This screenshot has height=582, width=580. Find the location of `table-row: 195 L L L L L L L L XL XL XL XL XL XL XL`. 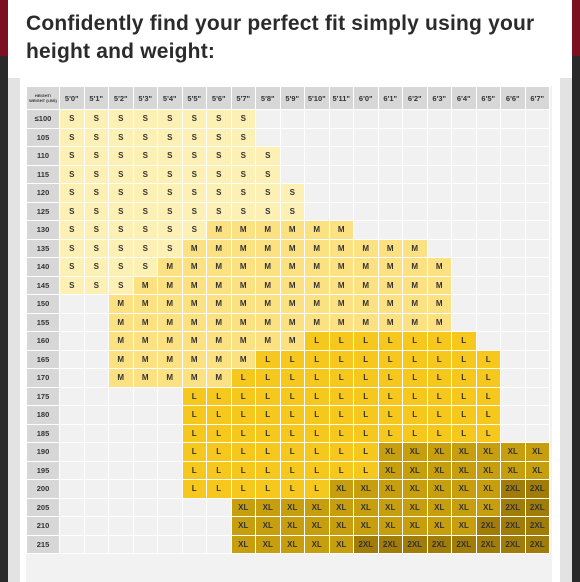

table-row: 195 L L L L L L L L XL XL XL XL XL XL XL is located at coordinates (288, 470).